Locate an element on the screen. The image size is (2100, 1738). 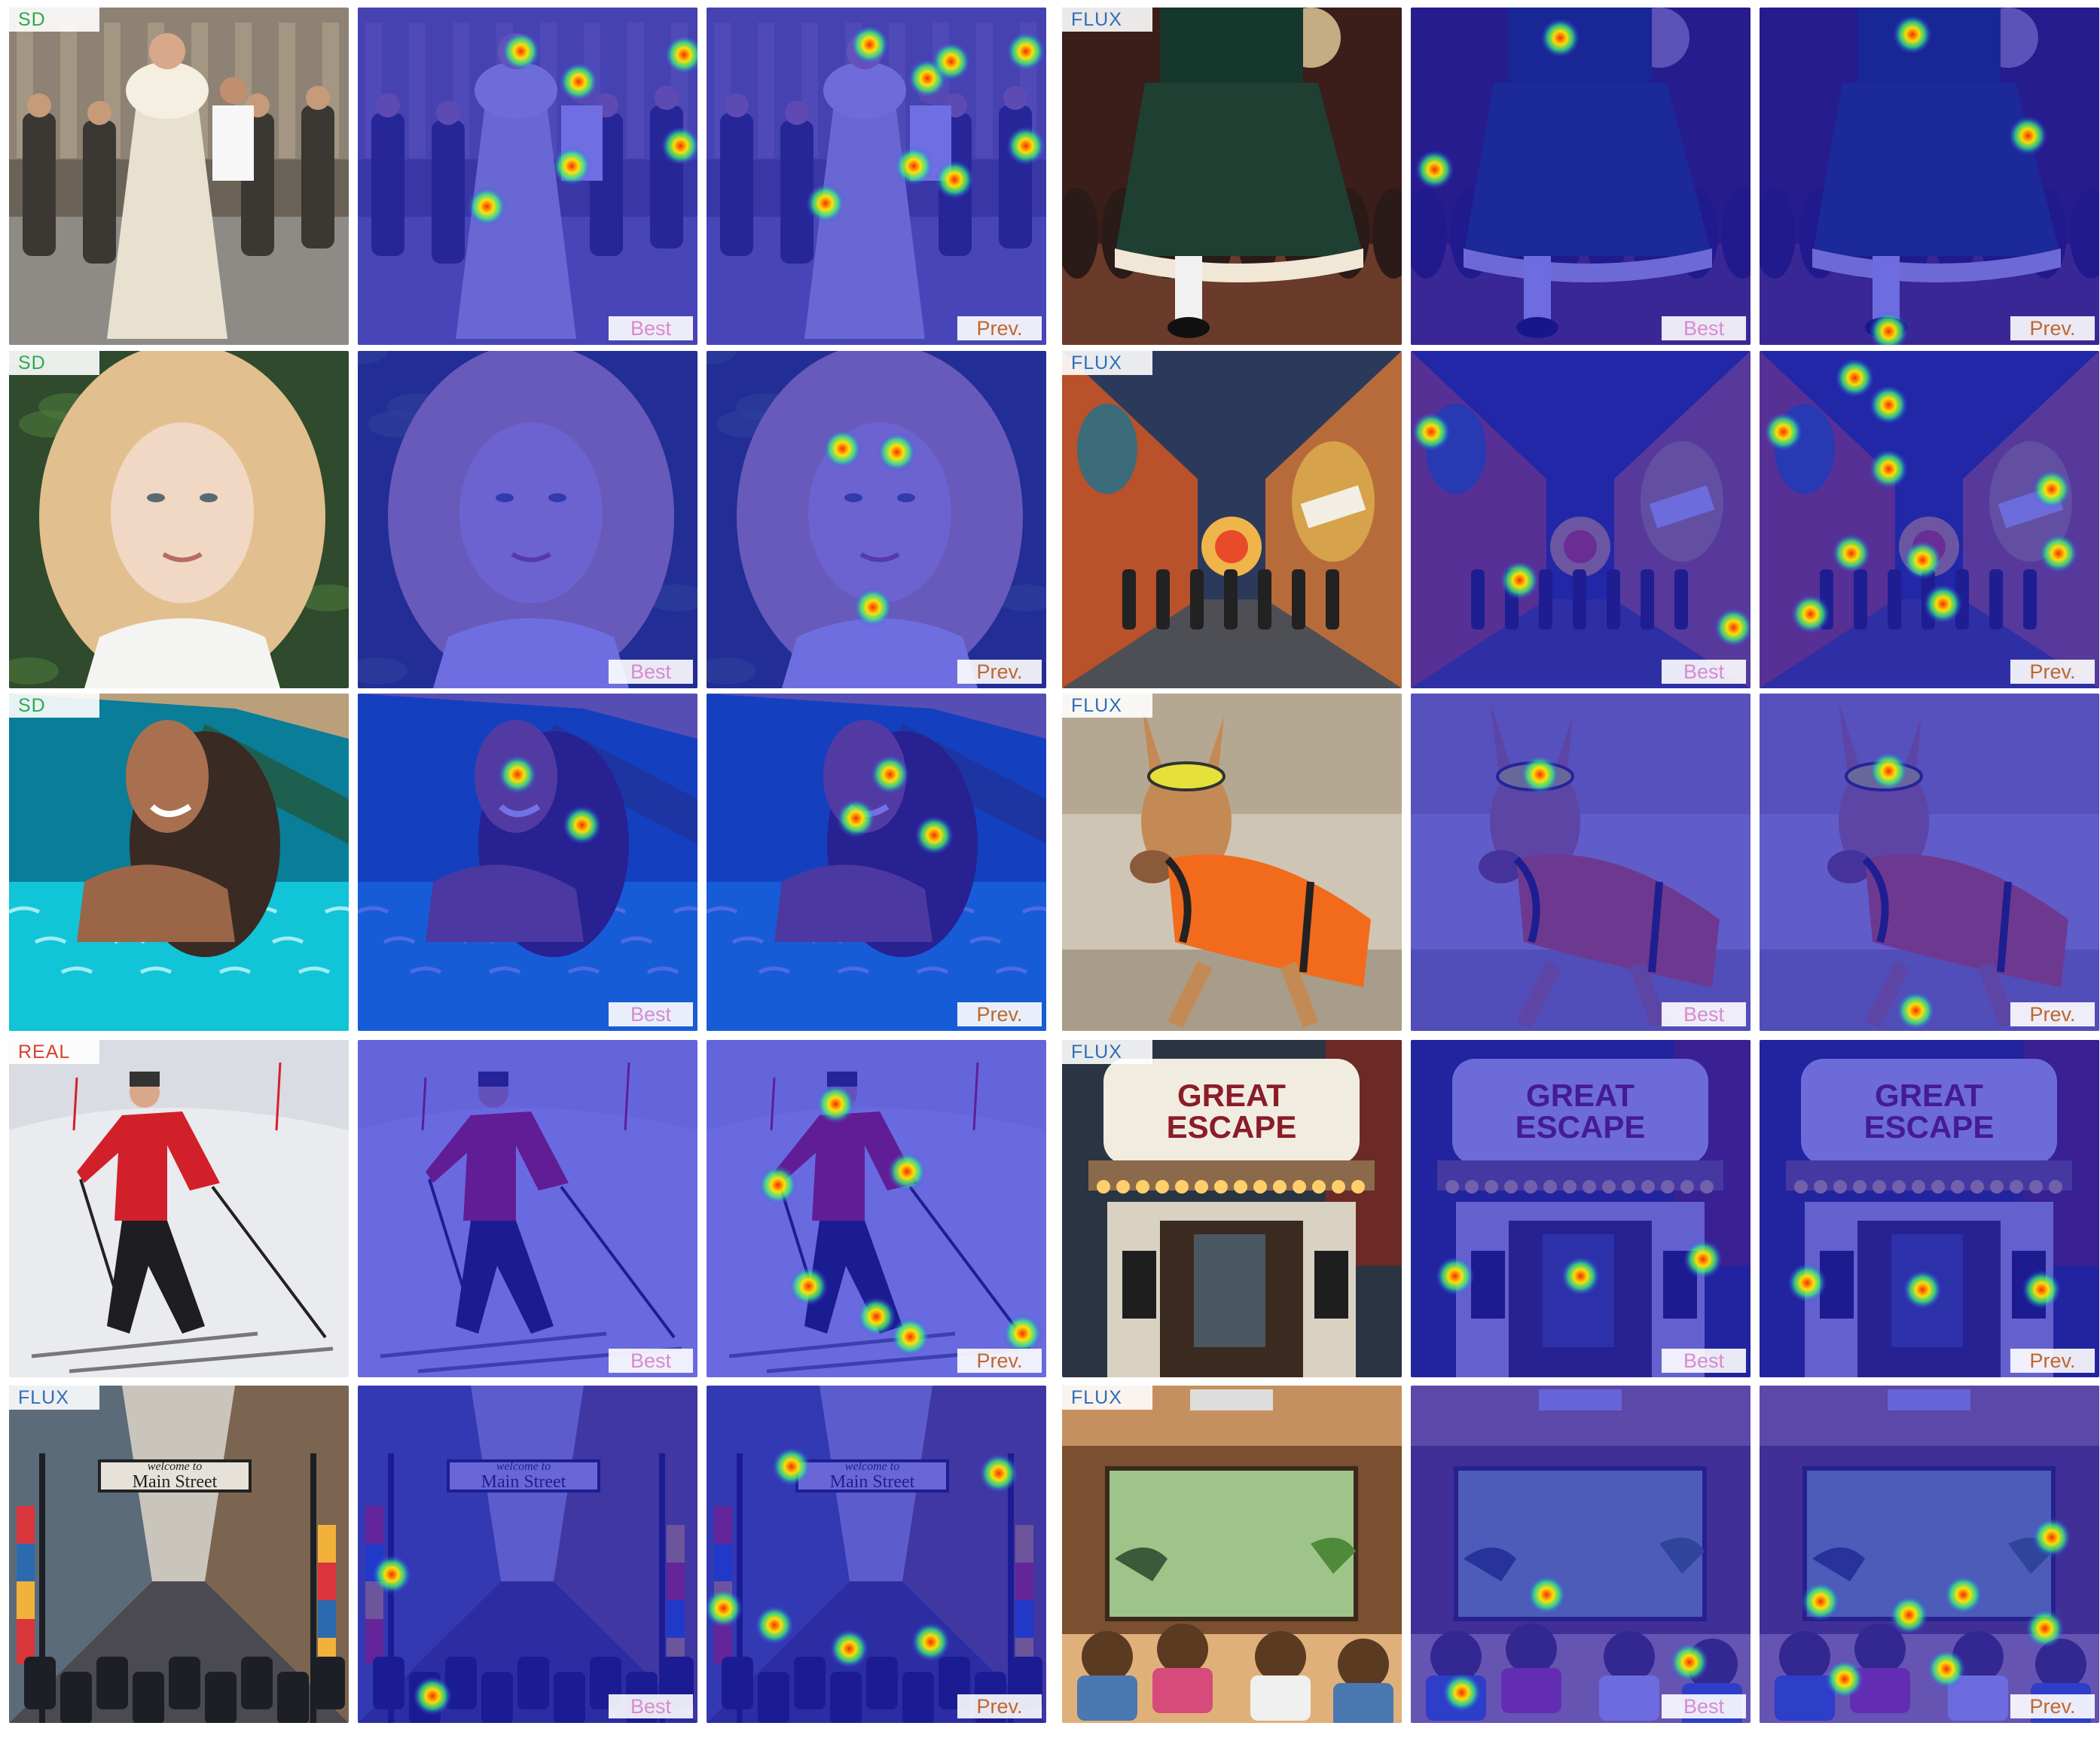
marquee-line-2: ESCAPE is located at coordinates (1232, 1127).